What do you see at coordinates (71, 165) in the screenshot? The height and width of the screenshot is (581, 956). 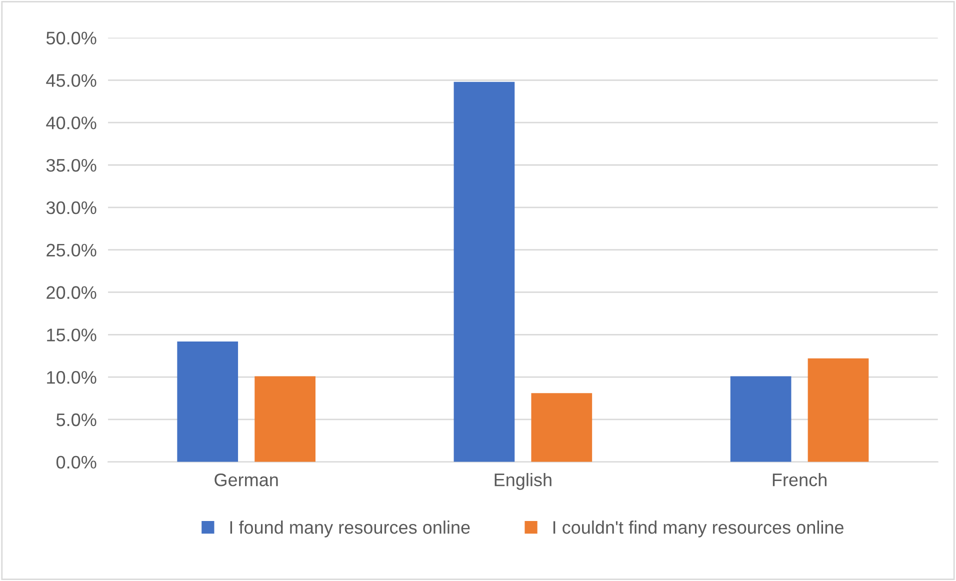 I see `y-tick-label: 35.0%` at bounding box center [71, 165].